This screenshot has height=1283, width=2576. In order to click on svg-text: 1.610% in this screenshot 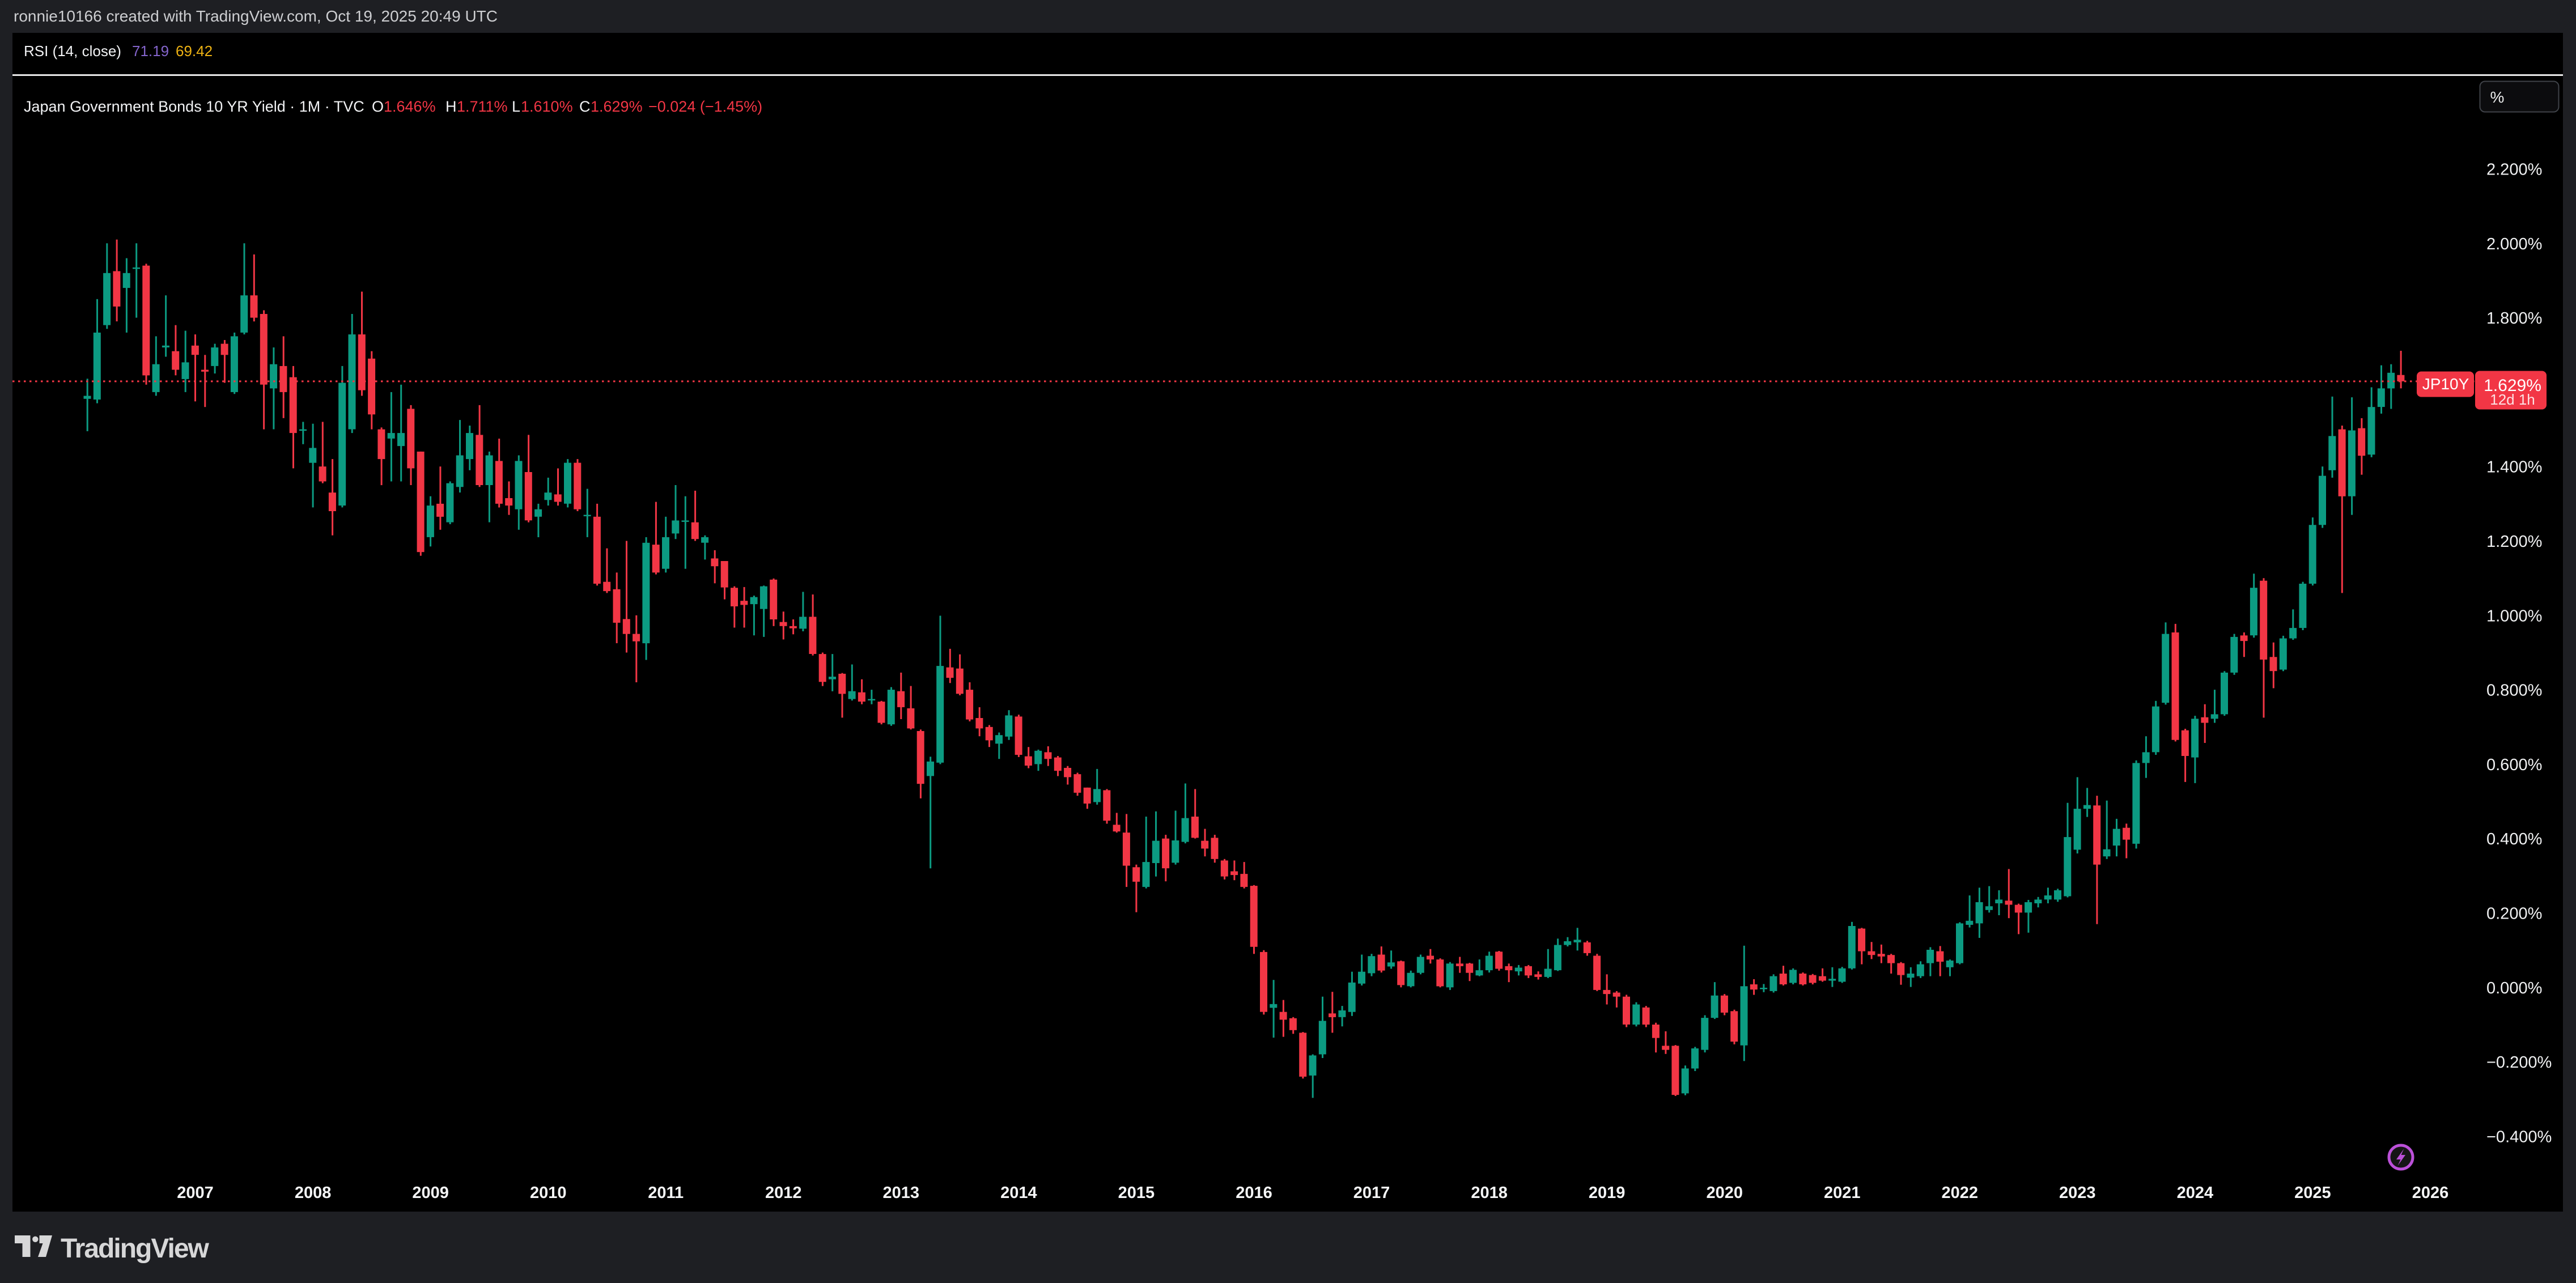, I will do `click(547, 106)`.